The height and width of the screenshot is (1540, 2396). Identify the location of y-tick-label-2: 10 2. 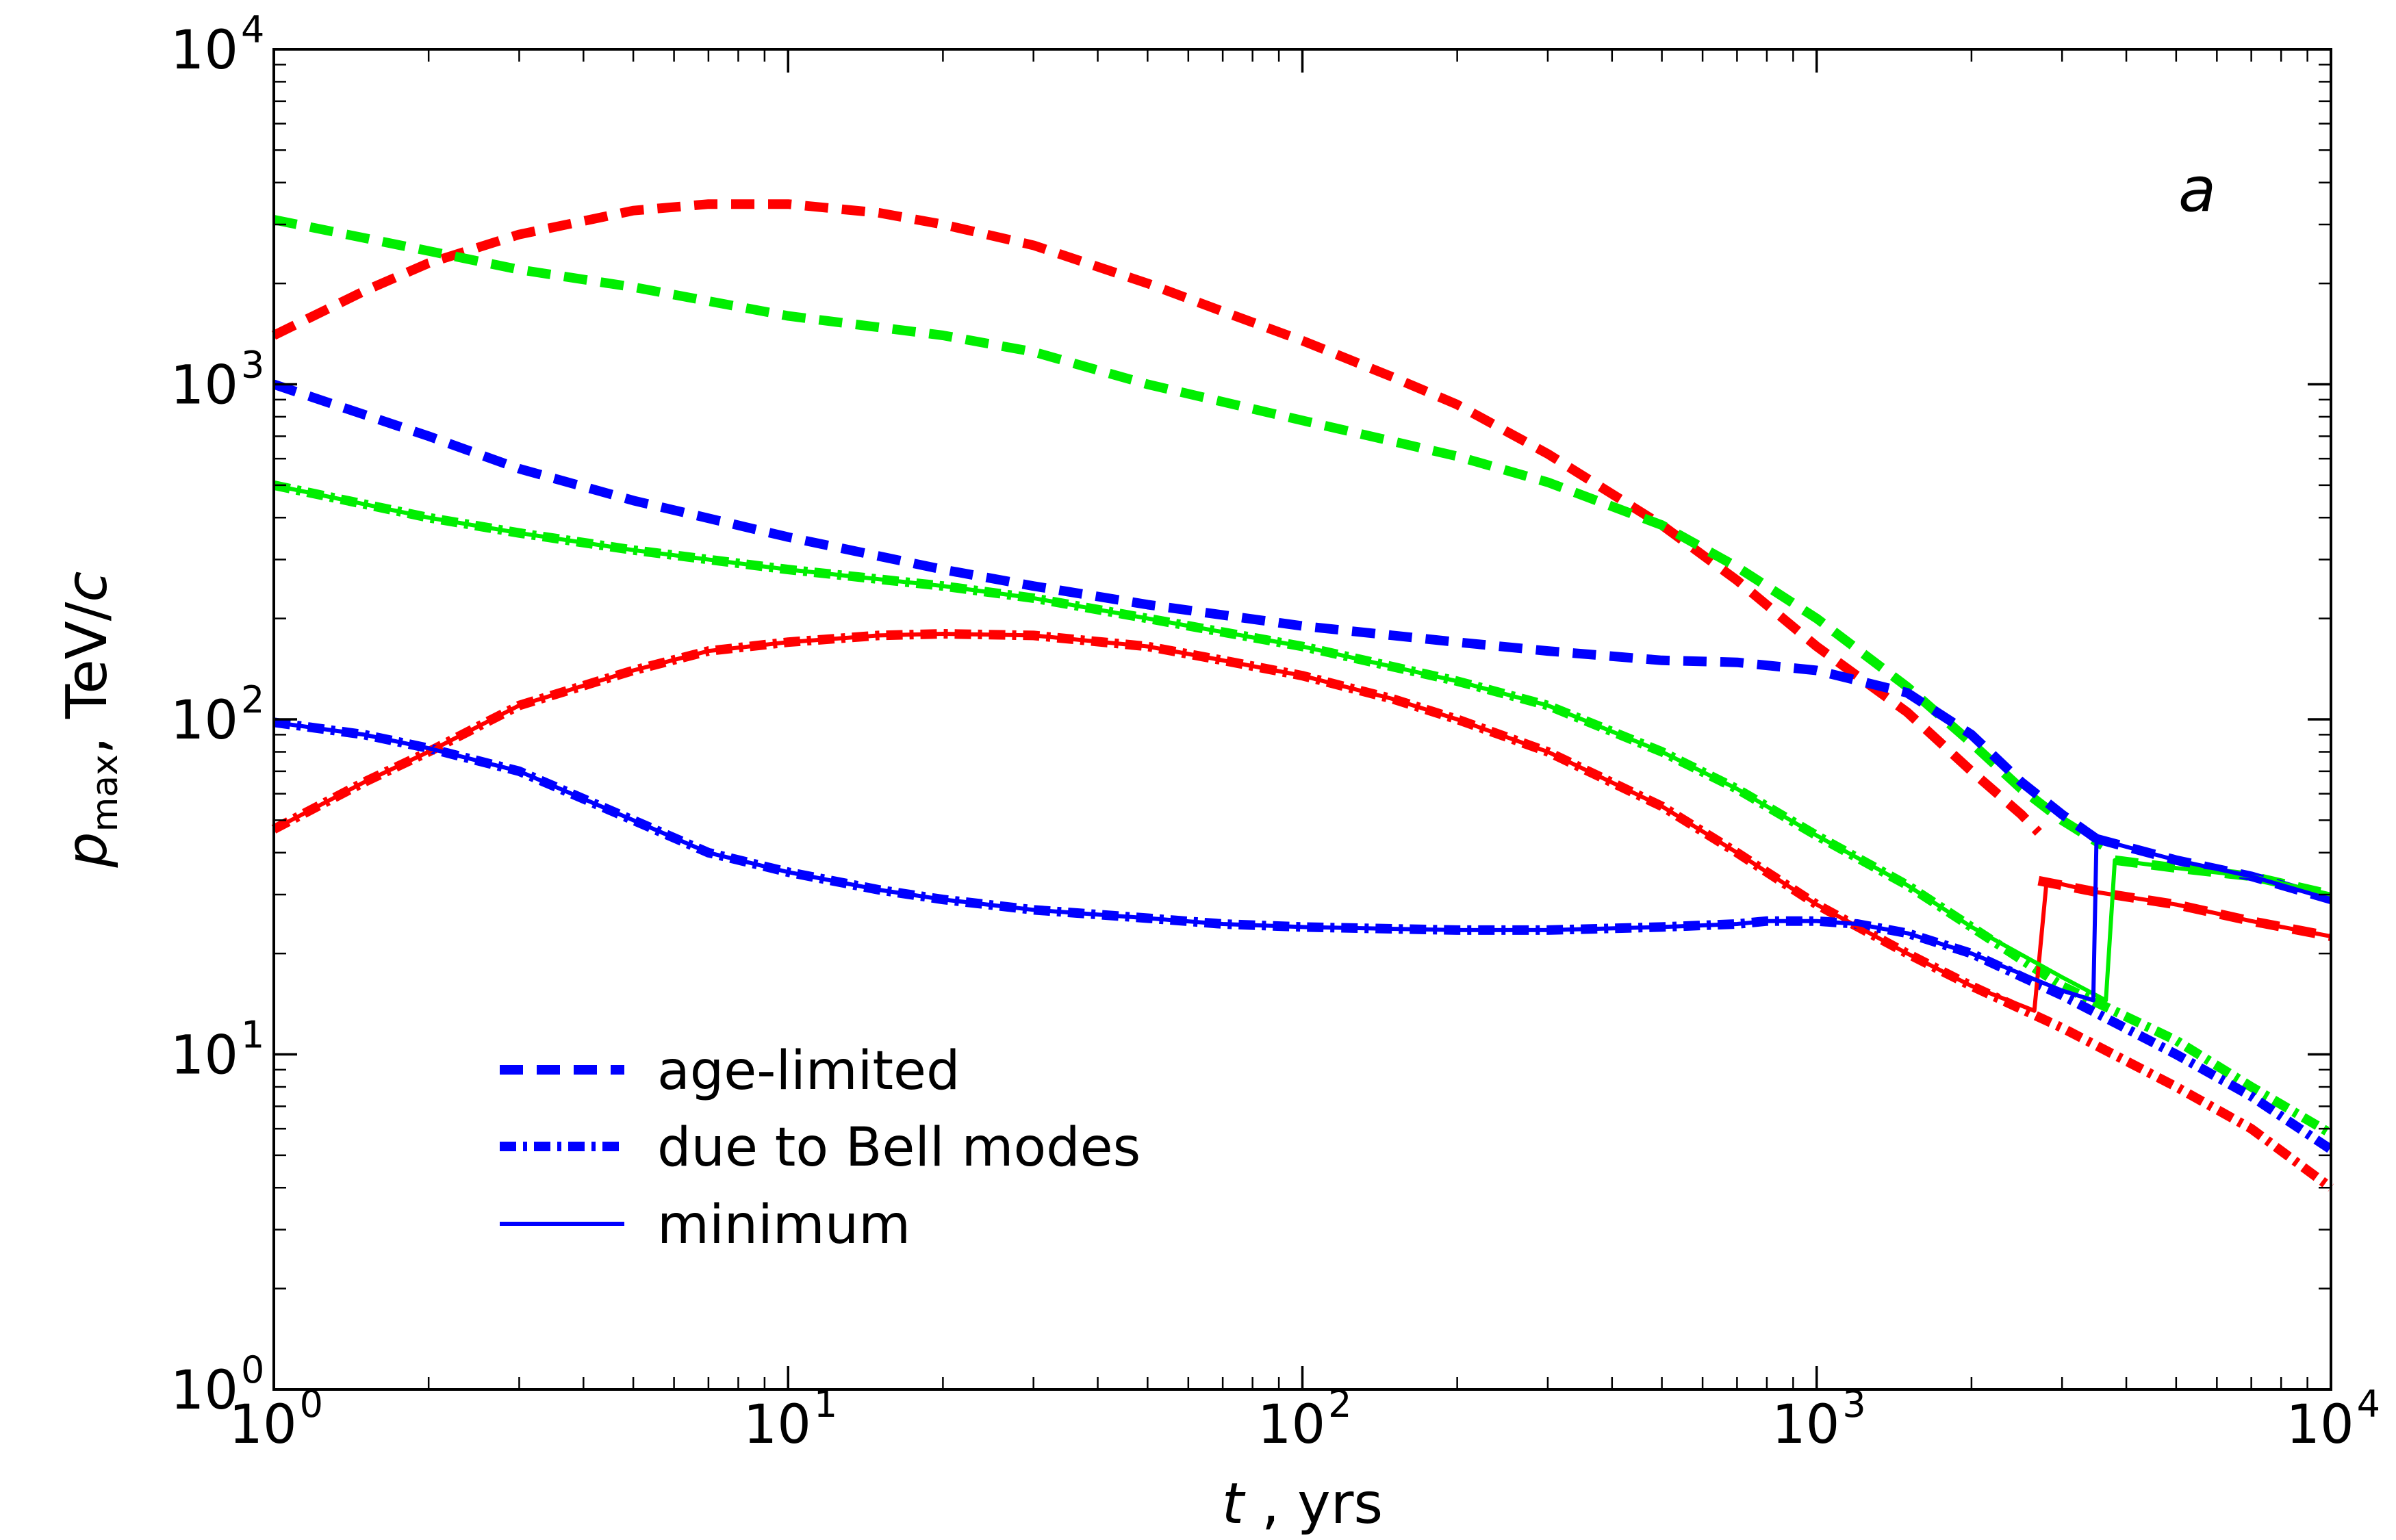
(217, 715).